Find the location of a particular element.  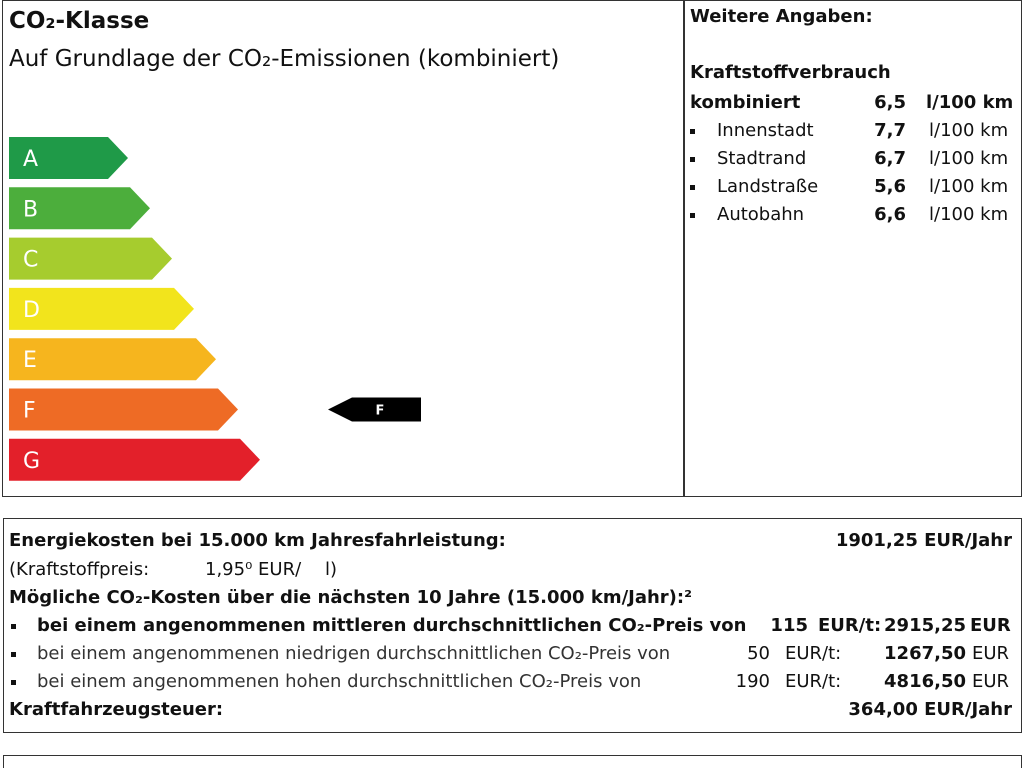

detail-value: 6,7 is located at coordinates (890, 158).